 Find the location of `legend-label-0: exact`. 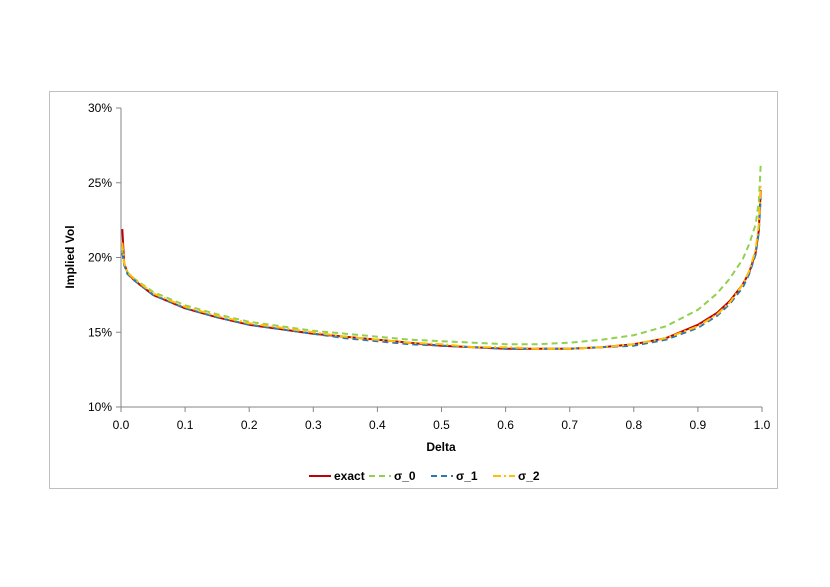

legend-label-0: exact is located at coordinates (349, 476).